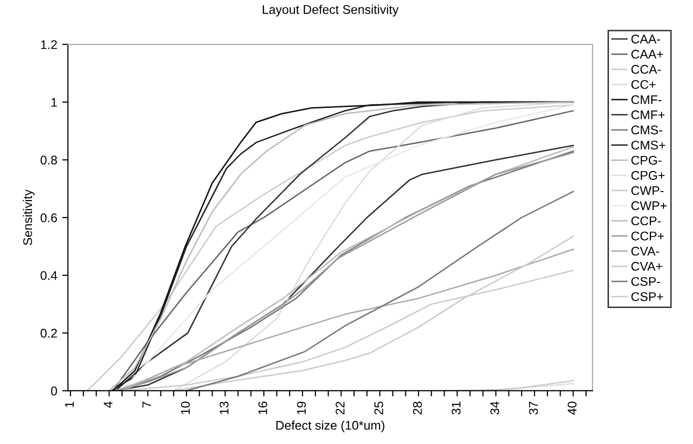 The width and height of the screenshot is (693, 444). I want to click on legend-label: CVA+, so click(646, 266).